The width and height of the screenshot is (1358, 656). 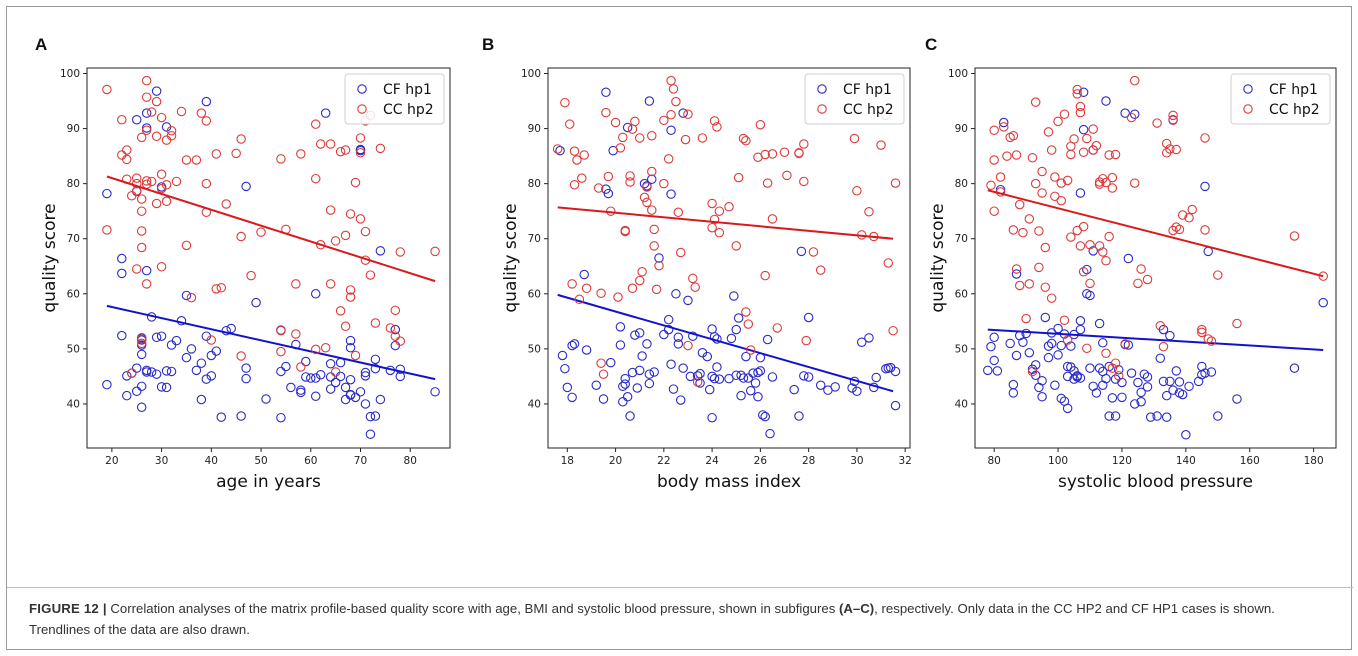 What do you see at coordinates (511, 257) in the screenshot?
I see `y-axis-label: quality score` at bounding box center [511, 257].